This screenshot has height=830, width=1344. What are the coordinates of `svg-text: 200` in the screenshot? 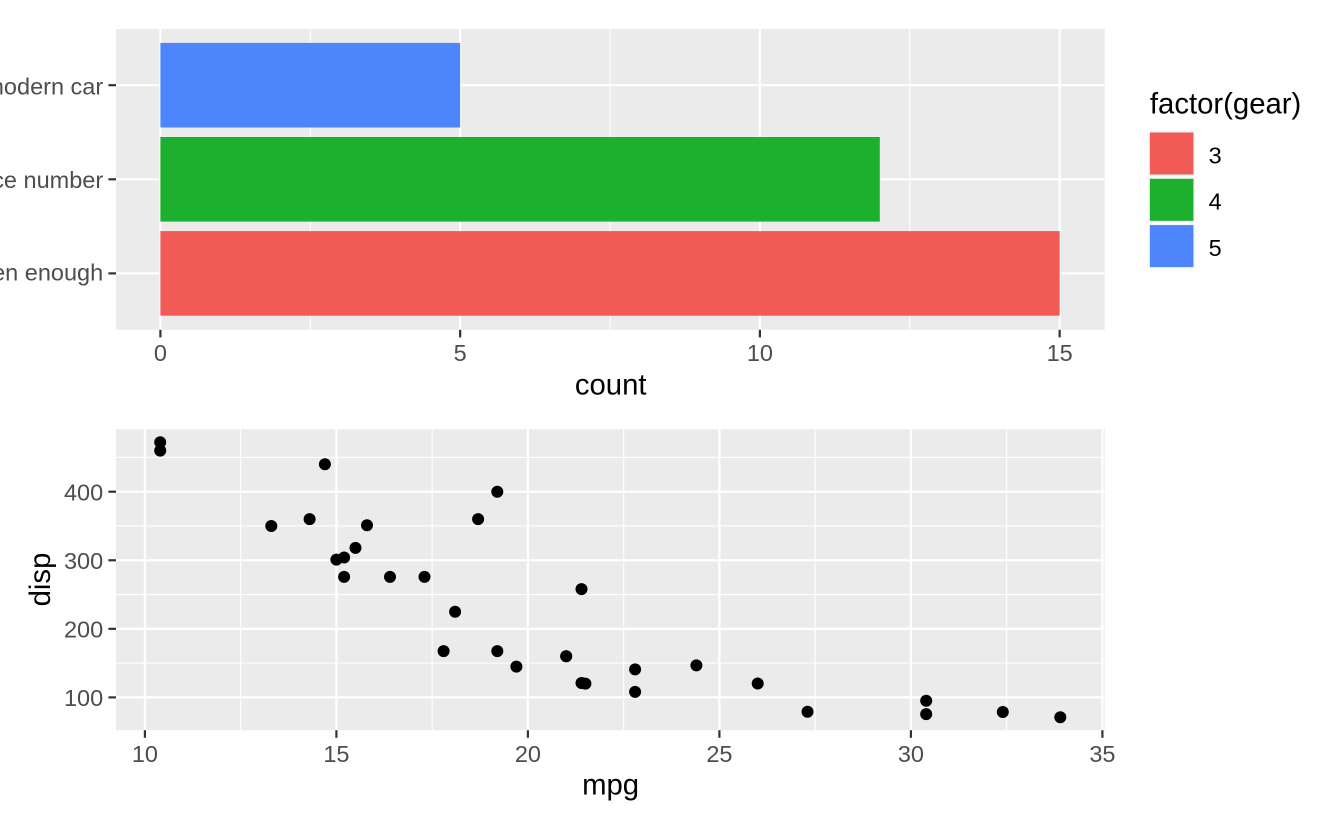 It's located at (83, 630).